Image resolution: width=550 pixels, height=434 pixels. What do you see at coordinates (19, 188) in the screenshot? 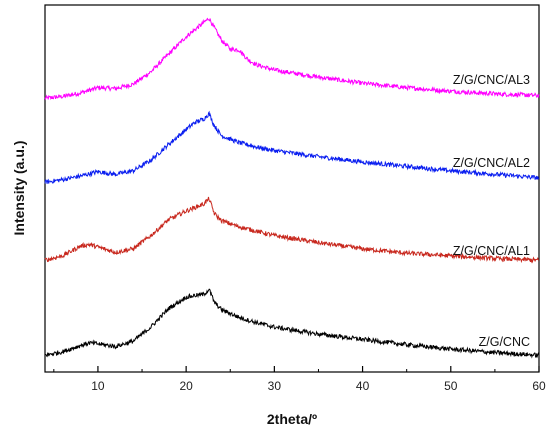
I see `y-axis-title: Intensity (a.u.)` at bounding box center [19, 188].